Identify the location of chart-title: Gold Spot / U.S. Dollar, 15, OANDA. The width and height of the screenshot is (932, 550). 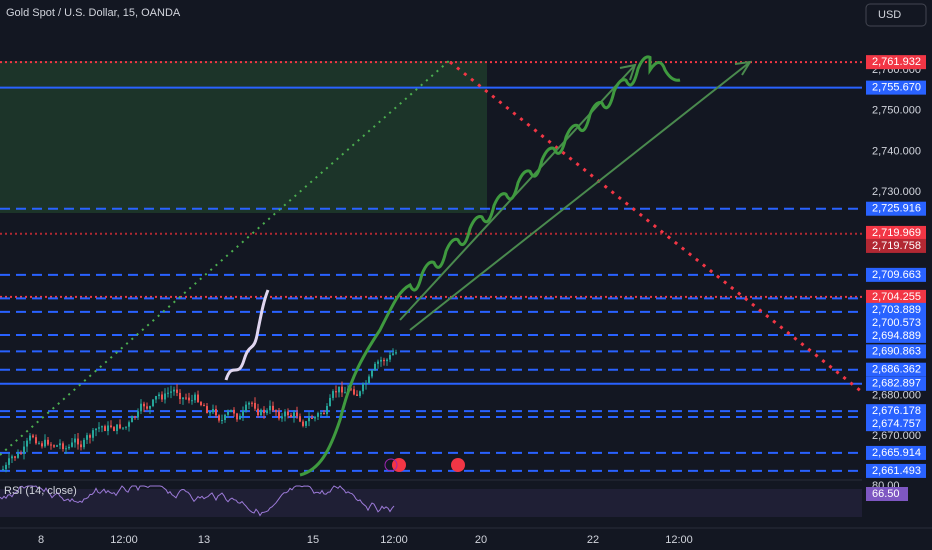
(93, 13).